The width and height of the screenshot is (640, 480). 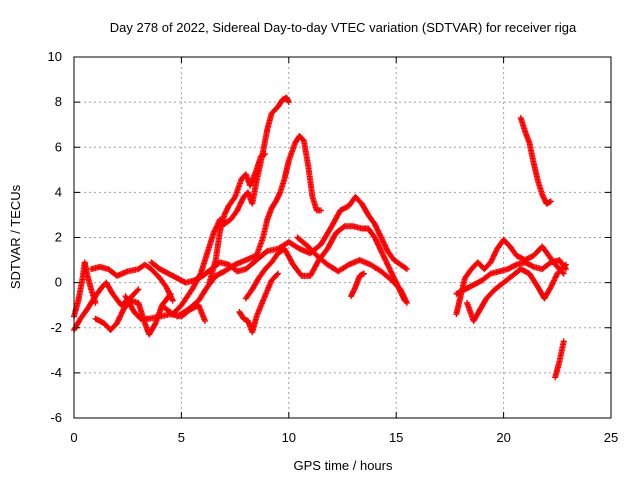 I want to click on y-axis-label: SDTVAR / TECUs, so click(x=15, y=236).